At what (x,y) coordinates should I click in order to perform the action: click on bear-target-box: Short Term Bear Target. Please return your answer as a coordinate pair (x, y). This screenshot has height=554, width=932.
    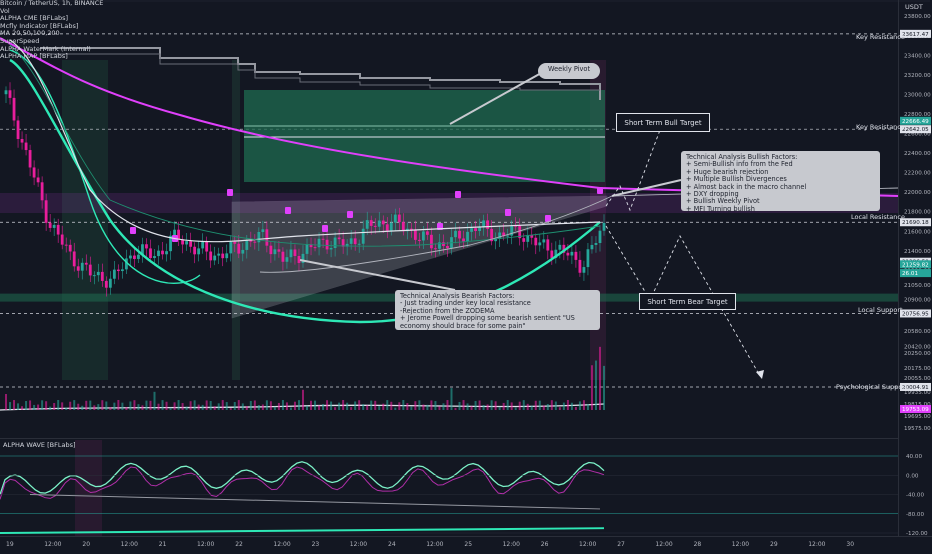
    Looking at the image, I should click on (687, 301).